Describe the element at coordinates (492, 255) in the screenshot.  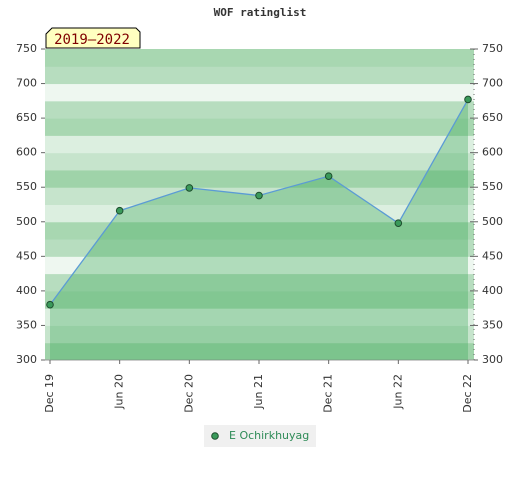
I see `y2-tick-label: 450` at that location.